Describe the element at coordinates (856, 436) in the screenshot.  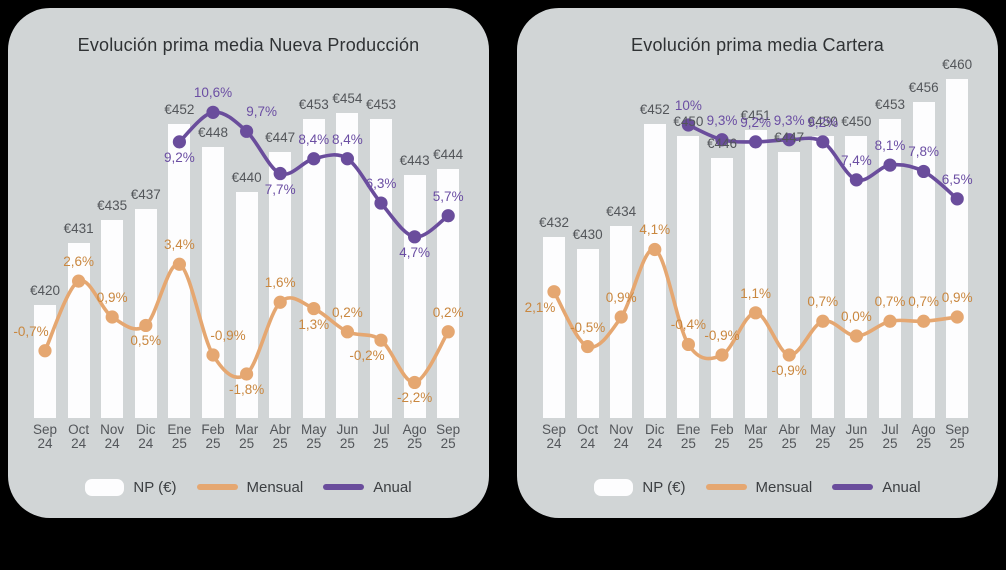
I see `x-axis-label: Jun 25` at that location.